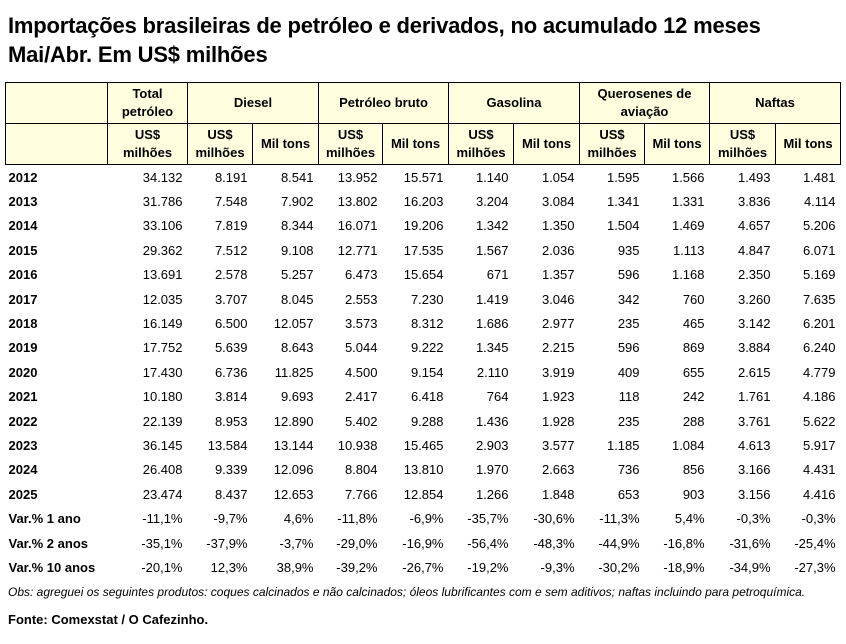 Image resolution: width=846 pixels, height=644 pixels. Describe the element at coordinates (693, 324) in the screenshot. I see `table-cell: 465` at that location.